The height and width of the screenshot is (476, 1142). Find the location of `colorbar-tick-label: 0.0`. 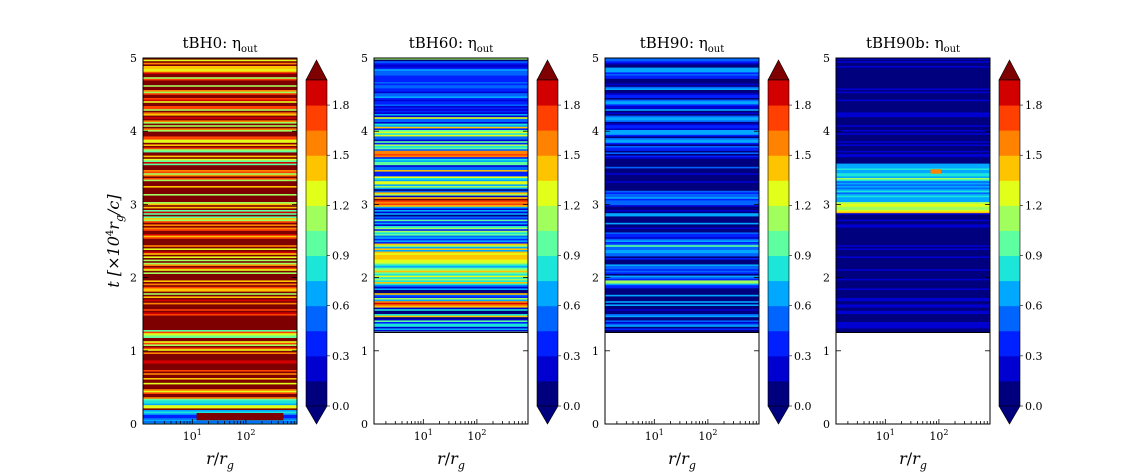

colorbar-tick-label: 0.0 is located at coordinates (1034, 406).